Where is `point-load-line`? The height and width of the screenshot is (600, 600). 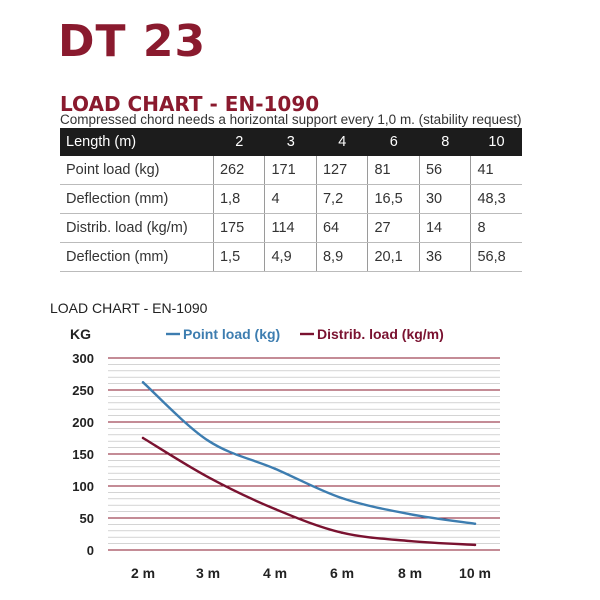
point-load-line is located at coordinates (309, 453).